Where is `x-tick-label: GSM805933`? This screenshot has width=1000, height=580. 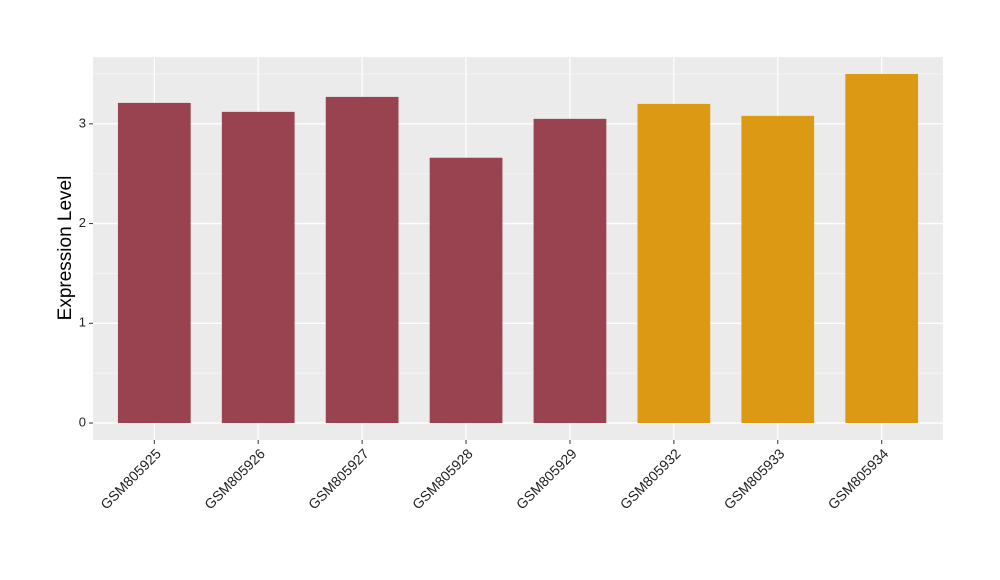
x-tick-label: GSM805933 is located at coordinates (754, 478).